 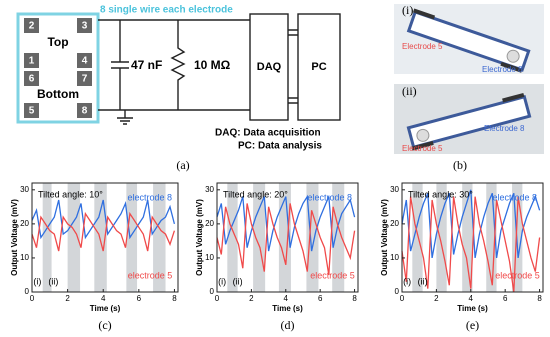 I want to click on pad-label: 3, so click(x=85, y=26).